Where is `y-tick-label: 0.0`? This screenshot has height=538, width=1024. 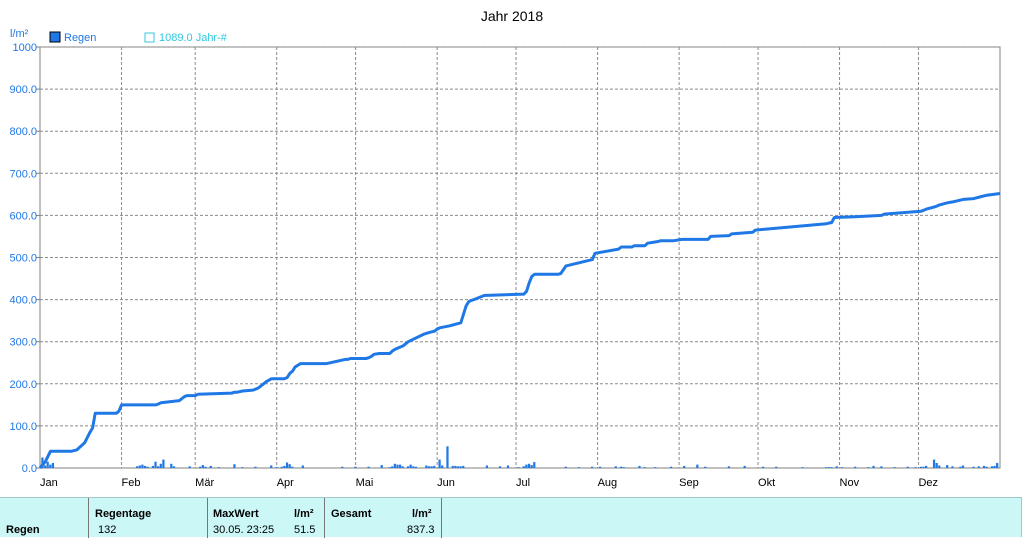
y-tick-label: 0.0 is located at coordinates (29, 469).